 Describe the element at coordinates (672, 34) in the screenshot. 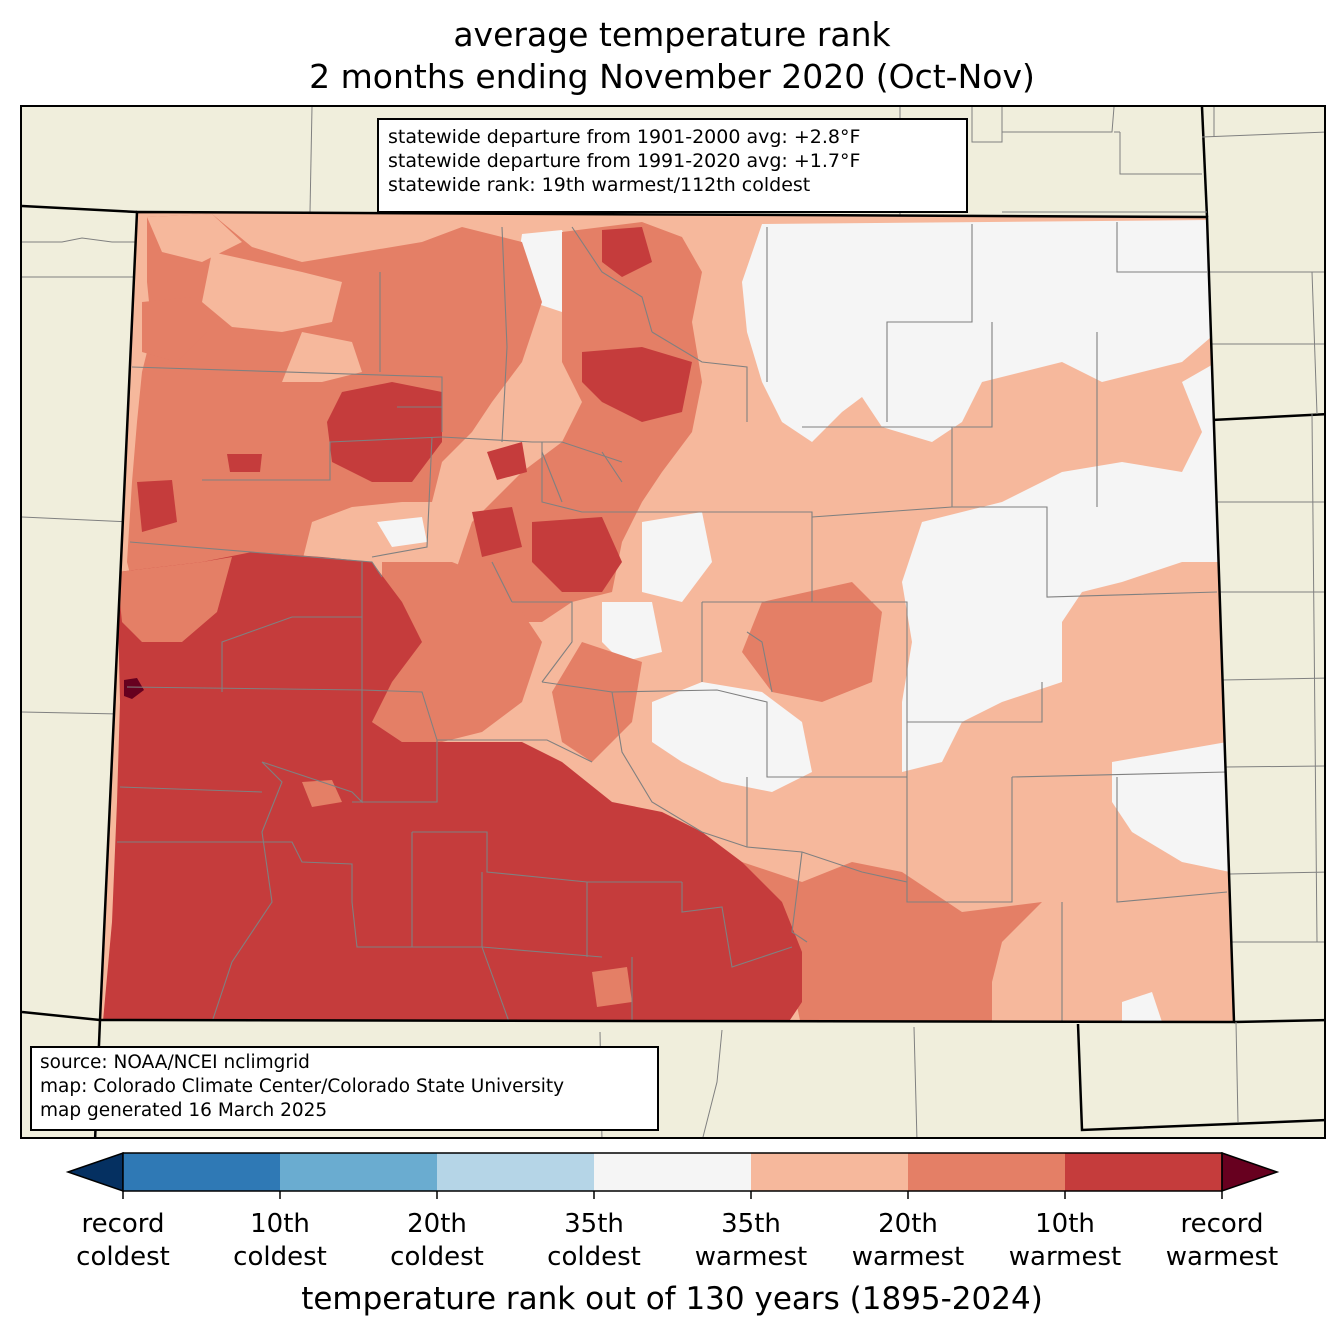

I see `map-title: average temperature rank` at that location.